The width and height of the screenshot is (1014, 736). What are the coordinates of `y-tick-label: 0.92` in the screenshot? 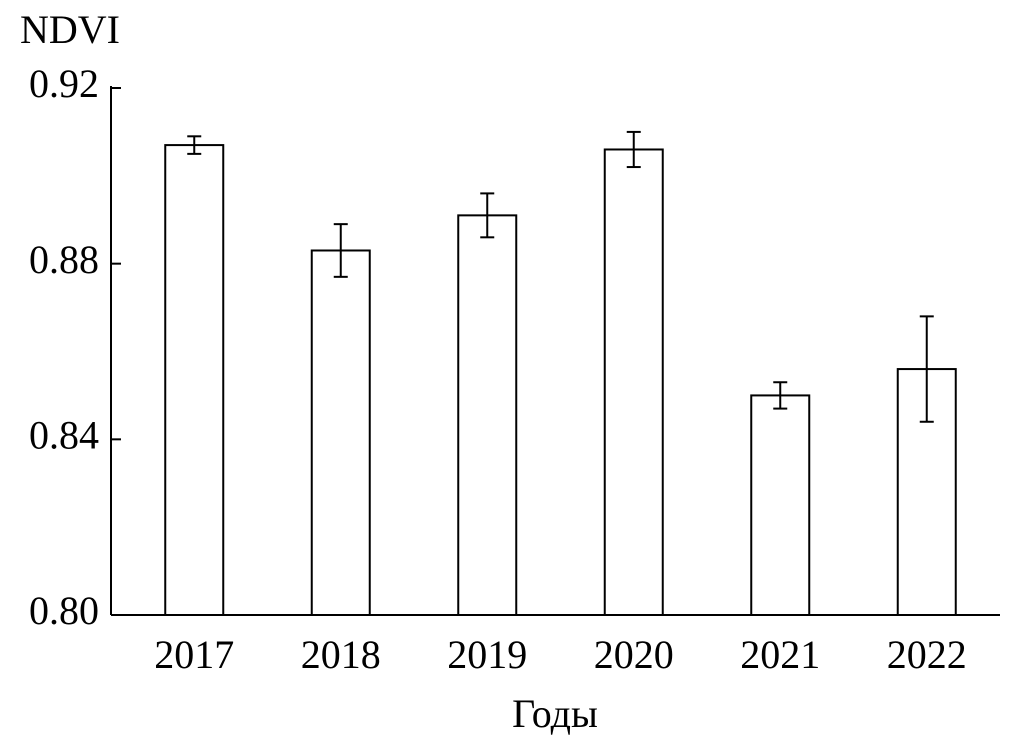 It's located at (64, 83).